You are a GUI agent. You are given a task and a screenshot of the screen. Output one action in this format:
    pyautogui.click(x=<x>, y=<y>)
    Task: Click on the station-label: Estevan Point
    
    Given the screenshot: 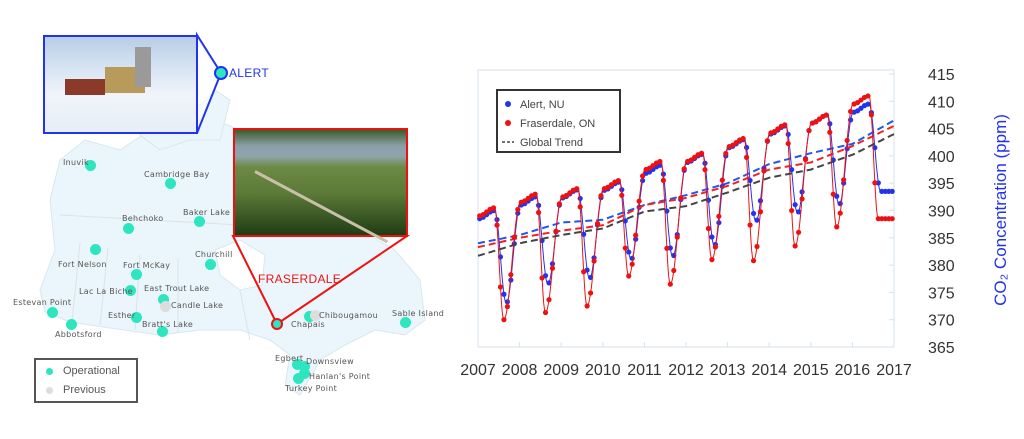 What is the action you would take?
    pyautogui.click(x=42, y=302)
    